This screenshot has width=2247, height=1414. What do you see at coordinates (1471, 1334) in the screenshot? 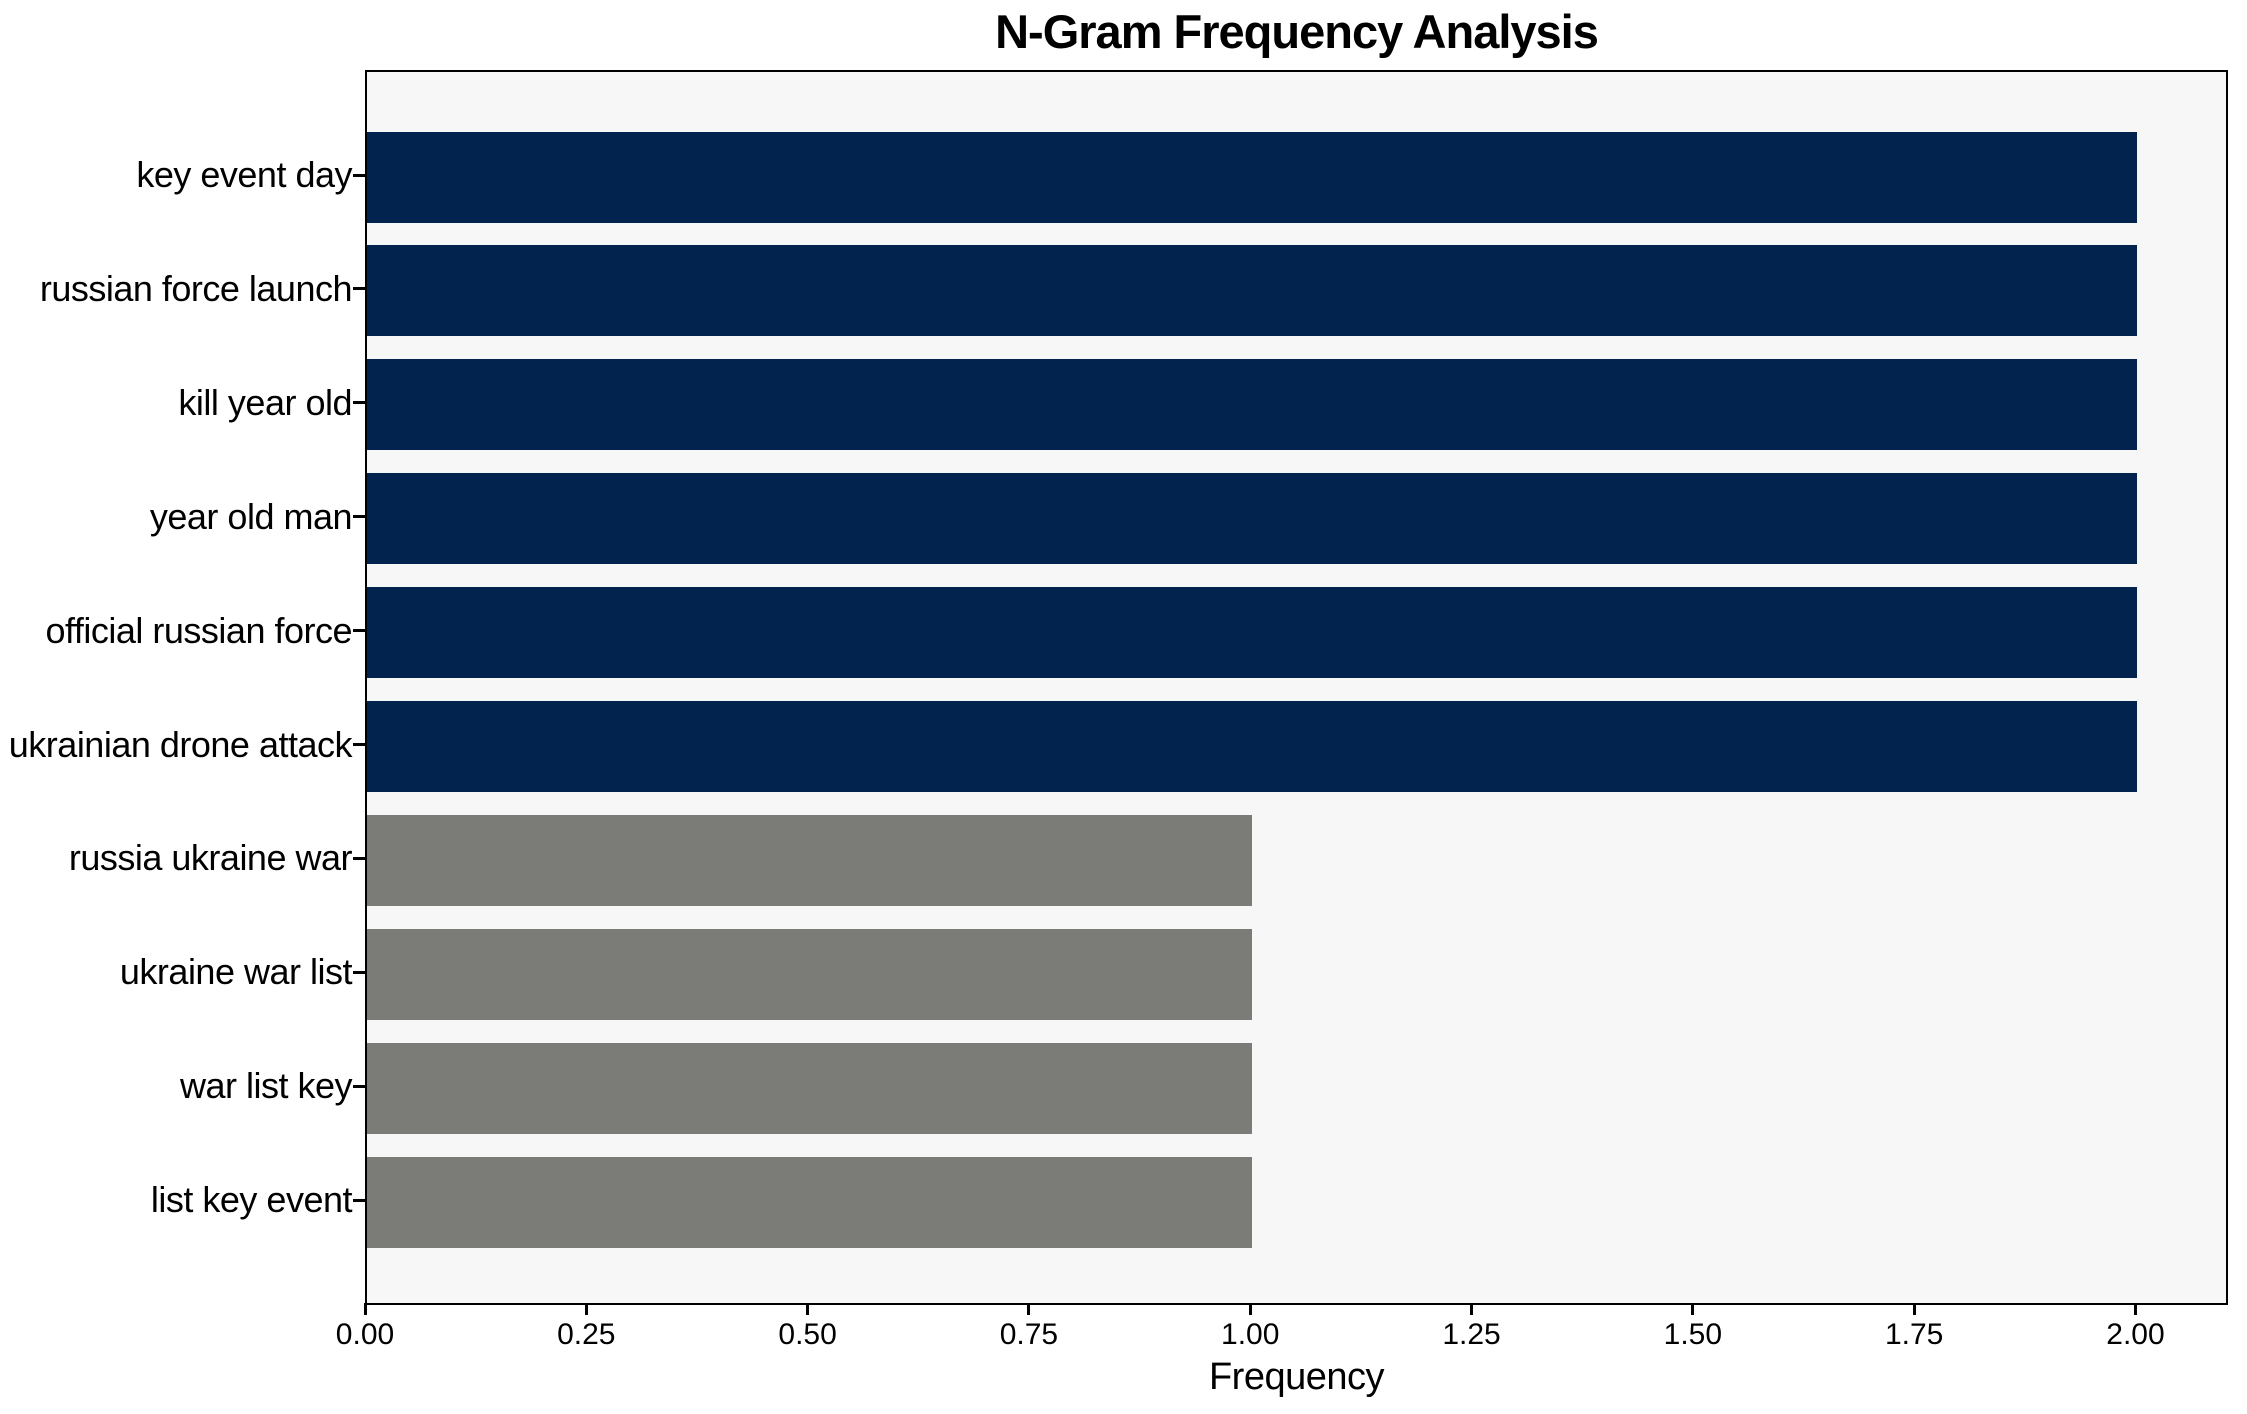
I see `x-tick-label: 1.25` at bounding box center [1471, 1334].